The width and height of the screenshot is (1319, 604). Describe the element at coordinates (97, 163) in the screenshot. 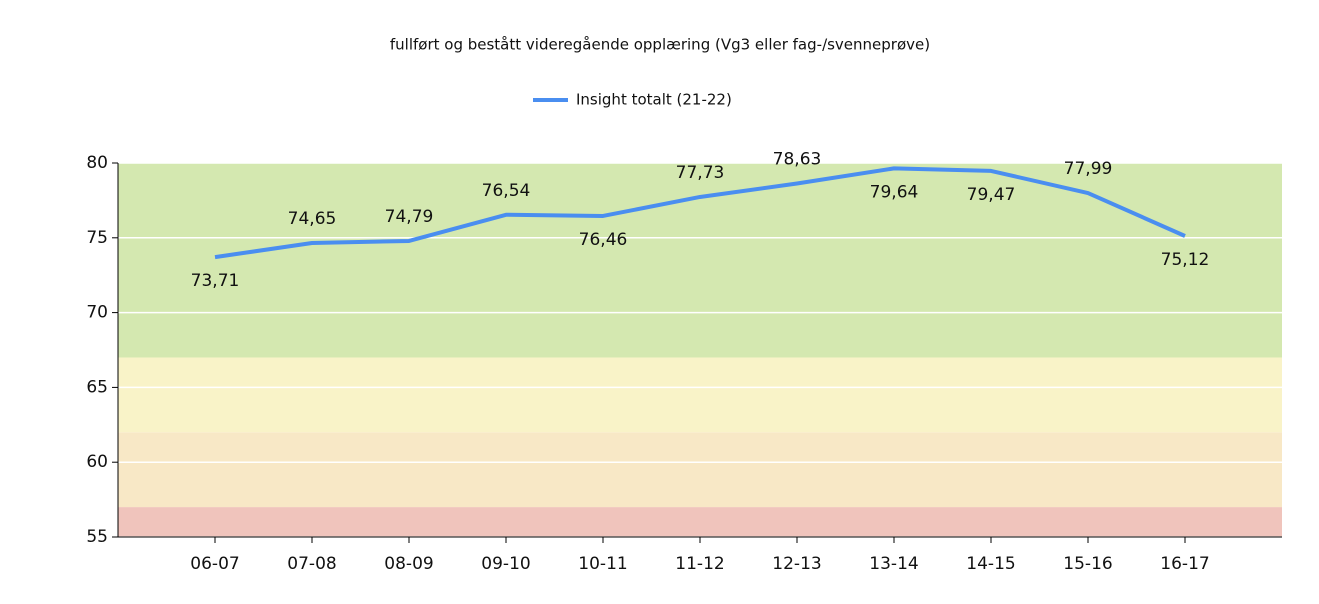

I see `y-tick-label: 80` at that location.